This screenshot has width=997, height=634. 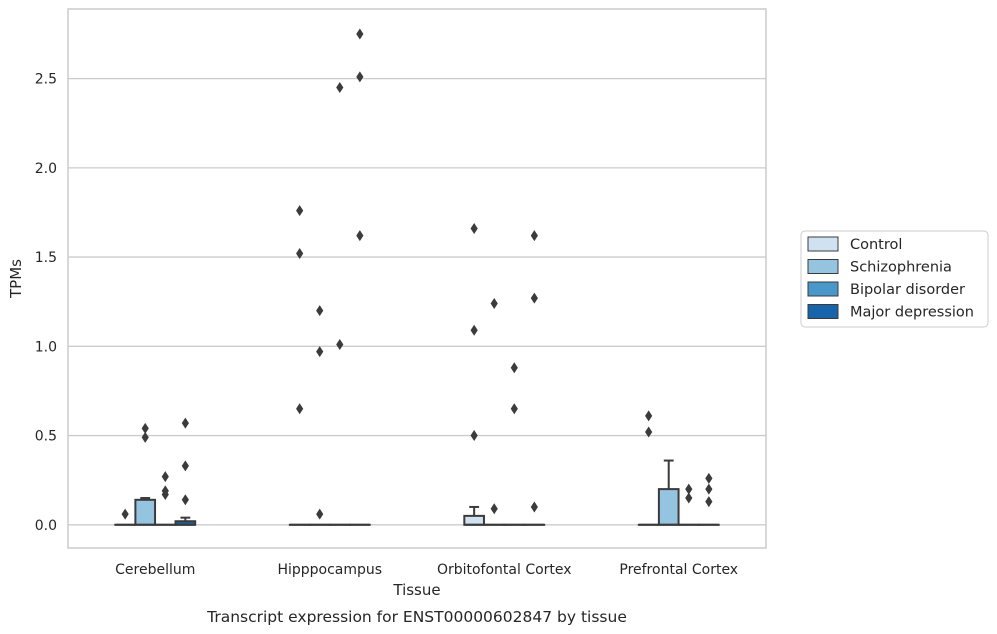 What do you see at coordinates (907, 290) in the screenshot?
I see `legend-label: Bipolar disorder` at bounding box center [907, 290].